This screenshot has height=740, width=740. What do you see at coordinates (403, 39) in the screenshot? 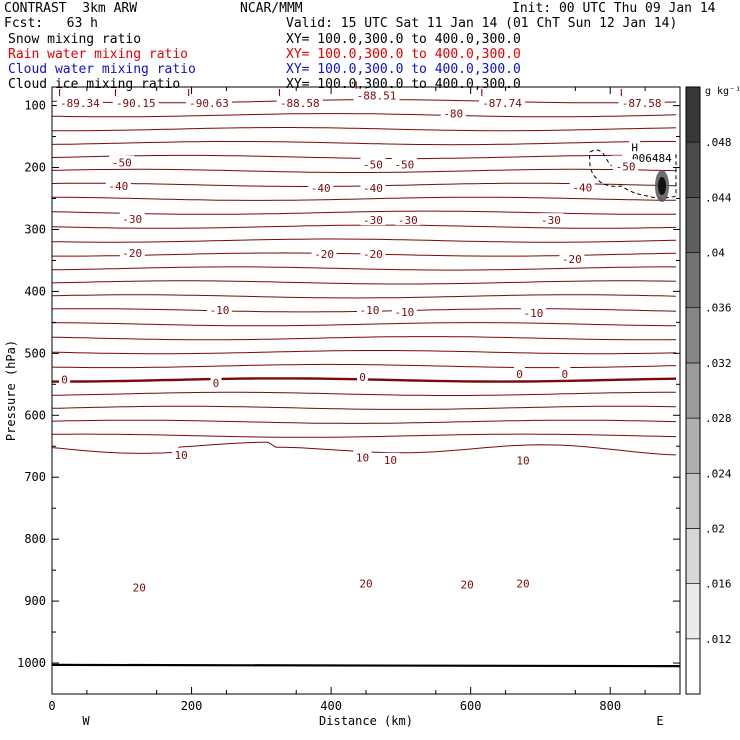
I see `field-xy-snow: XY= 100.0,300.0 to 400.0,300.0` at bounding box center [403, 39].